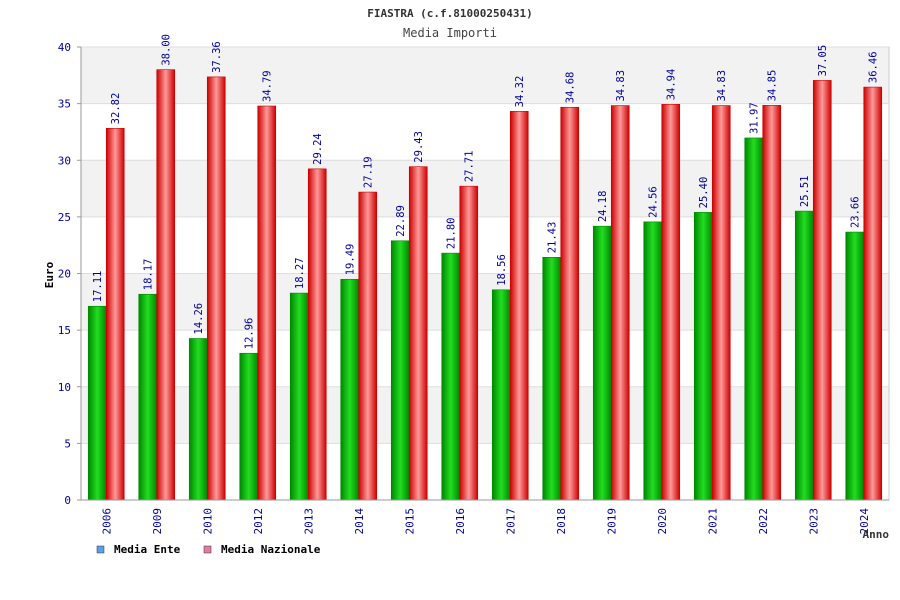  What do you see at coordinates (258, 521) in the screenshot?
I see `x-tick-label-2012: 2012` at bounding box center [258, 521].